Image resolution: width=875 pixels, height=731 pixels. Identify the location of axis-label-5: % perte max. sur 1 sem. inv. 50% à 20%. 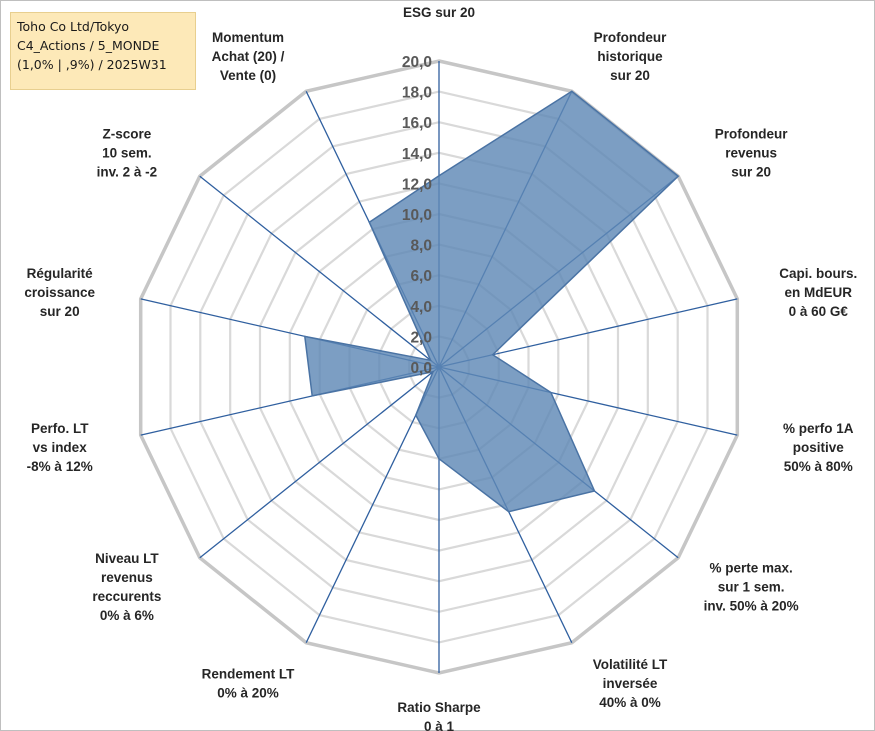
(751, 587).